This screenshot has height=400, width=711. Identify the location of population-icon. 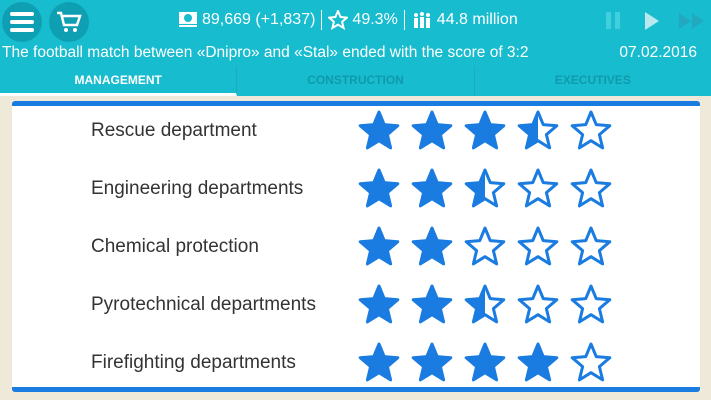
(421, 20).